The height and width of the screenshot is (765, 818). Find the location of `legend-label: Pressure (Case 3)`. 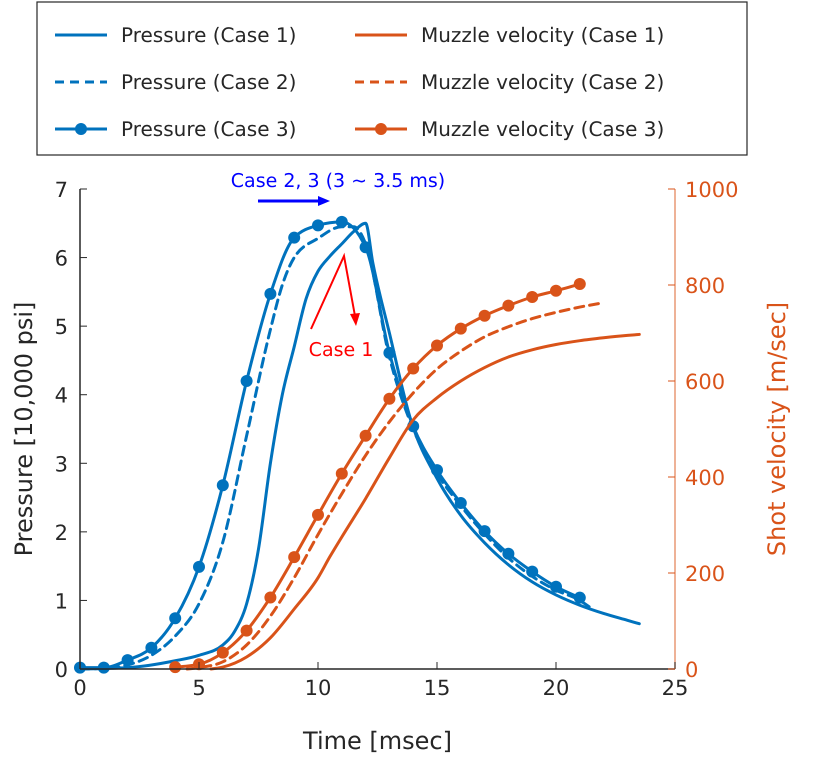

legend-label: Pressure (Case 3) is located at coordinates (208, 129).